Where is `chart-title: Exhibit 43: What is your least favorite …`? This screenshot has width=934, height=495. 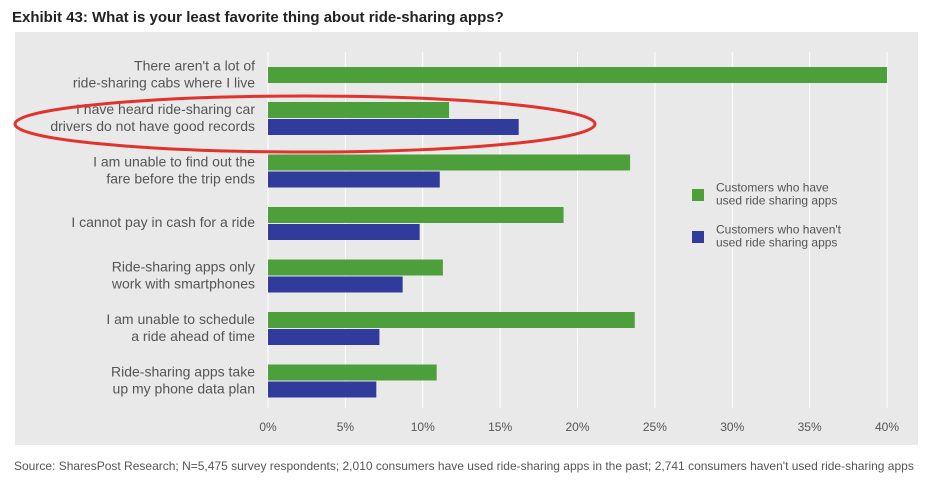 chart-title: Exhibit 43: What is your least favorite … is located at coordinates (258, 17).